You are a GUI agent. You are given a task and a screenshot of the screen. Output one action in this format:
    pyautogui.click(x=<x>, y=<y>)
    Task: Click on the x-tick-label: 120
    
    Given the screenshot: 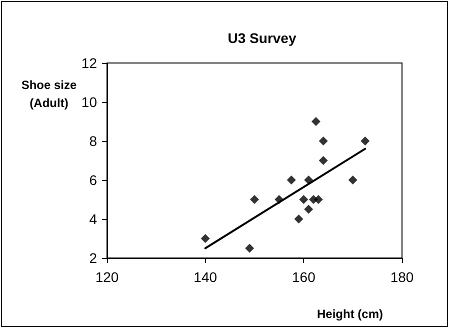 What is the action you would take?
    pyautogui.click(x=107, y=277)
    